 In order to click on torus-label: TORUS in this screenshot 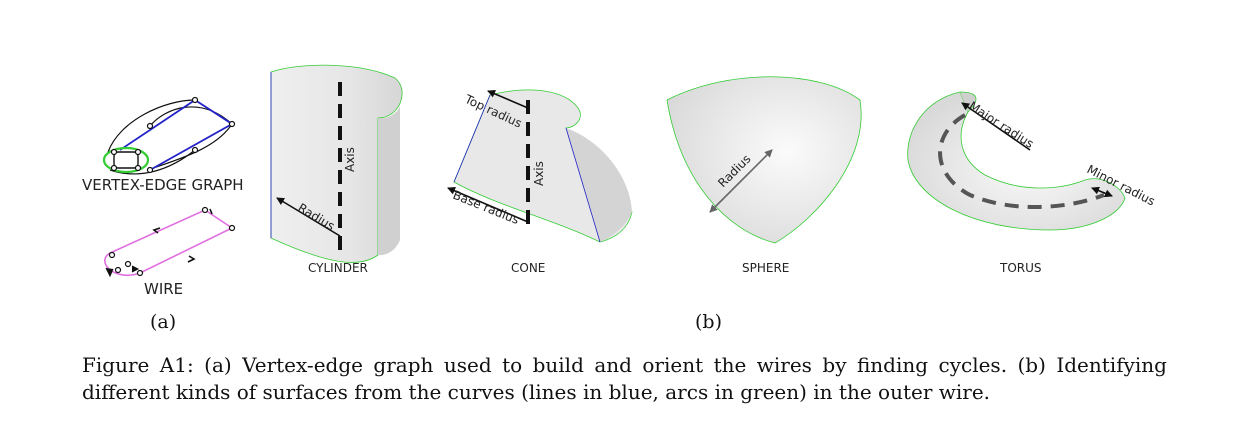, I will do `click(1020, 268)`.